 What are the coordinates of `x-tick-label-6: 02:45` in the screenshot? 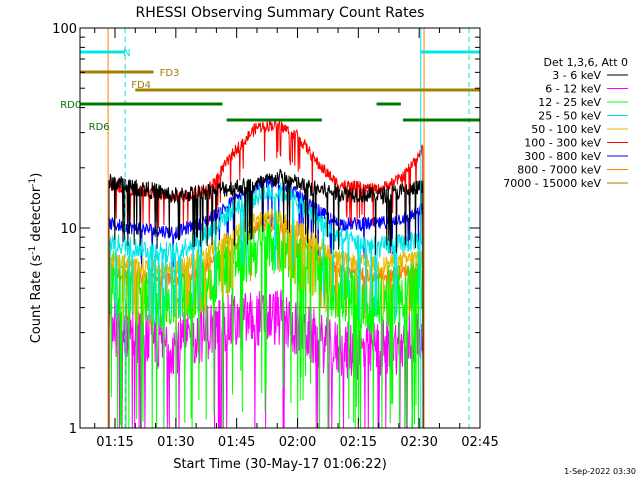 It's located at (479, 442).